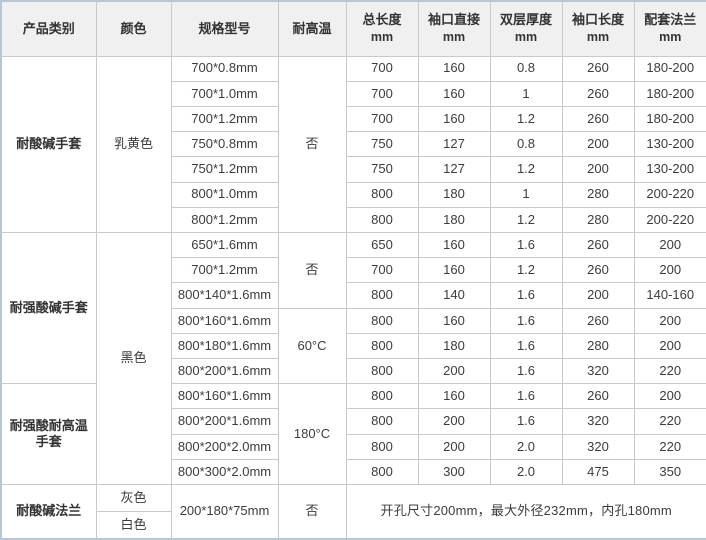 The height and width of the screenshot is (540, 706). What do you see at coordinates (133, 144) in the screenshot?
I see `color-cell: 乳黄色` at bounding box center [133, 144].